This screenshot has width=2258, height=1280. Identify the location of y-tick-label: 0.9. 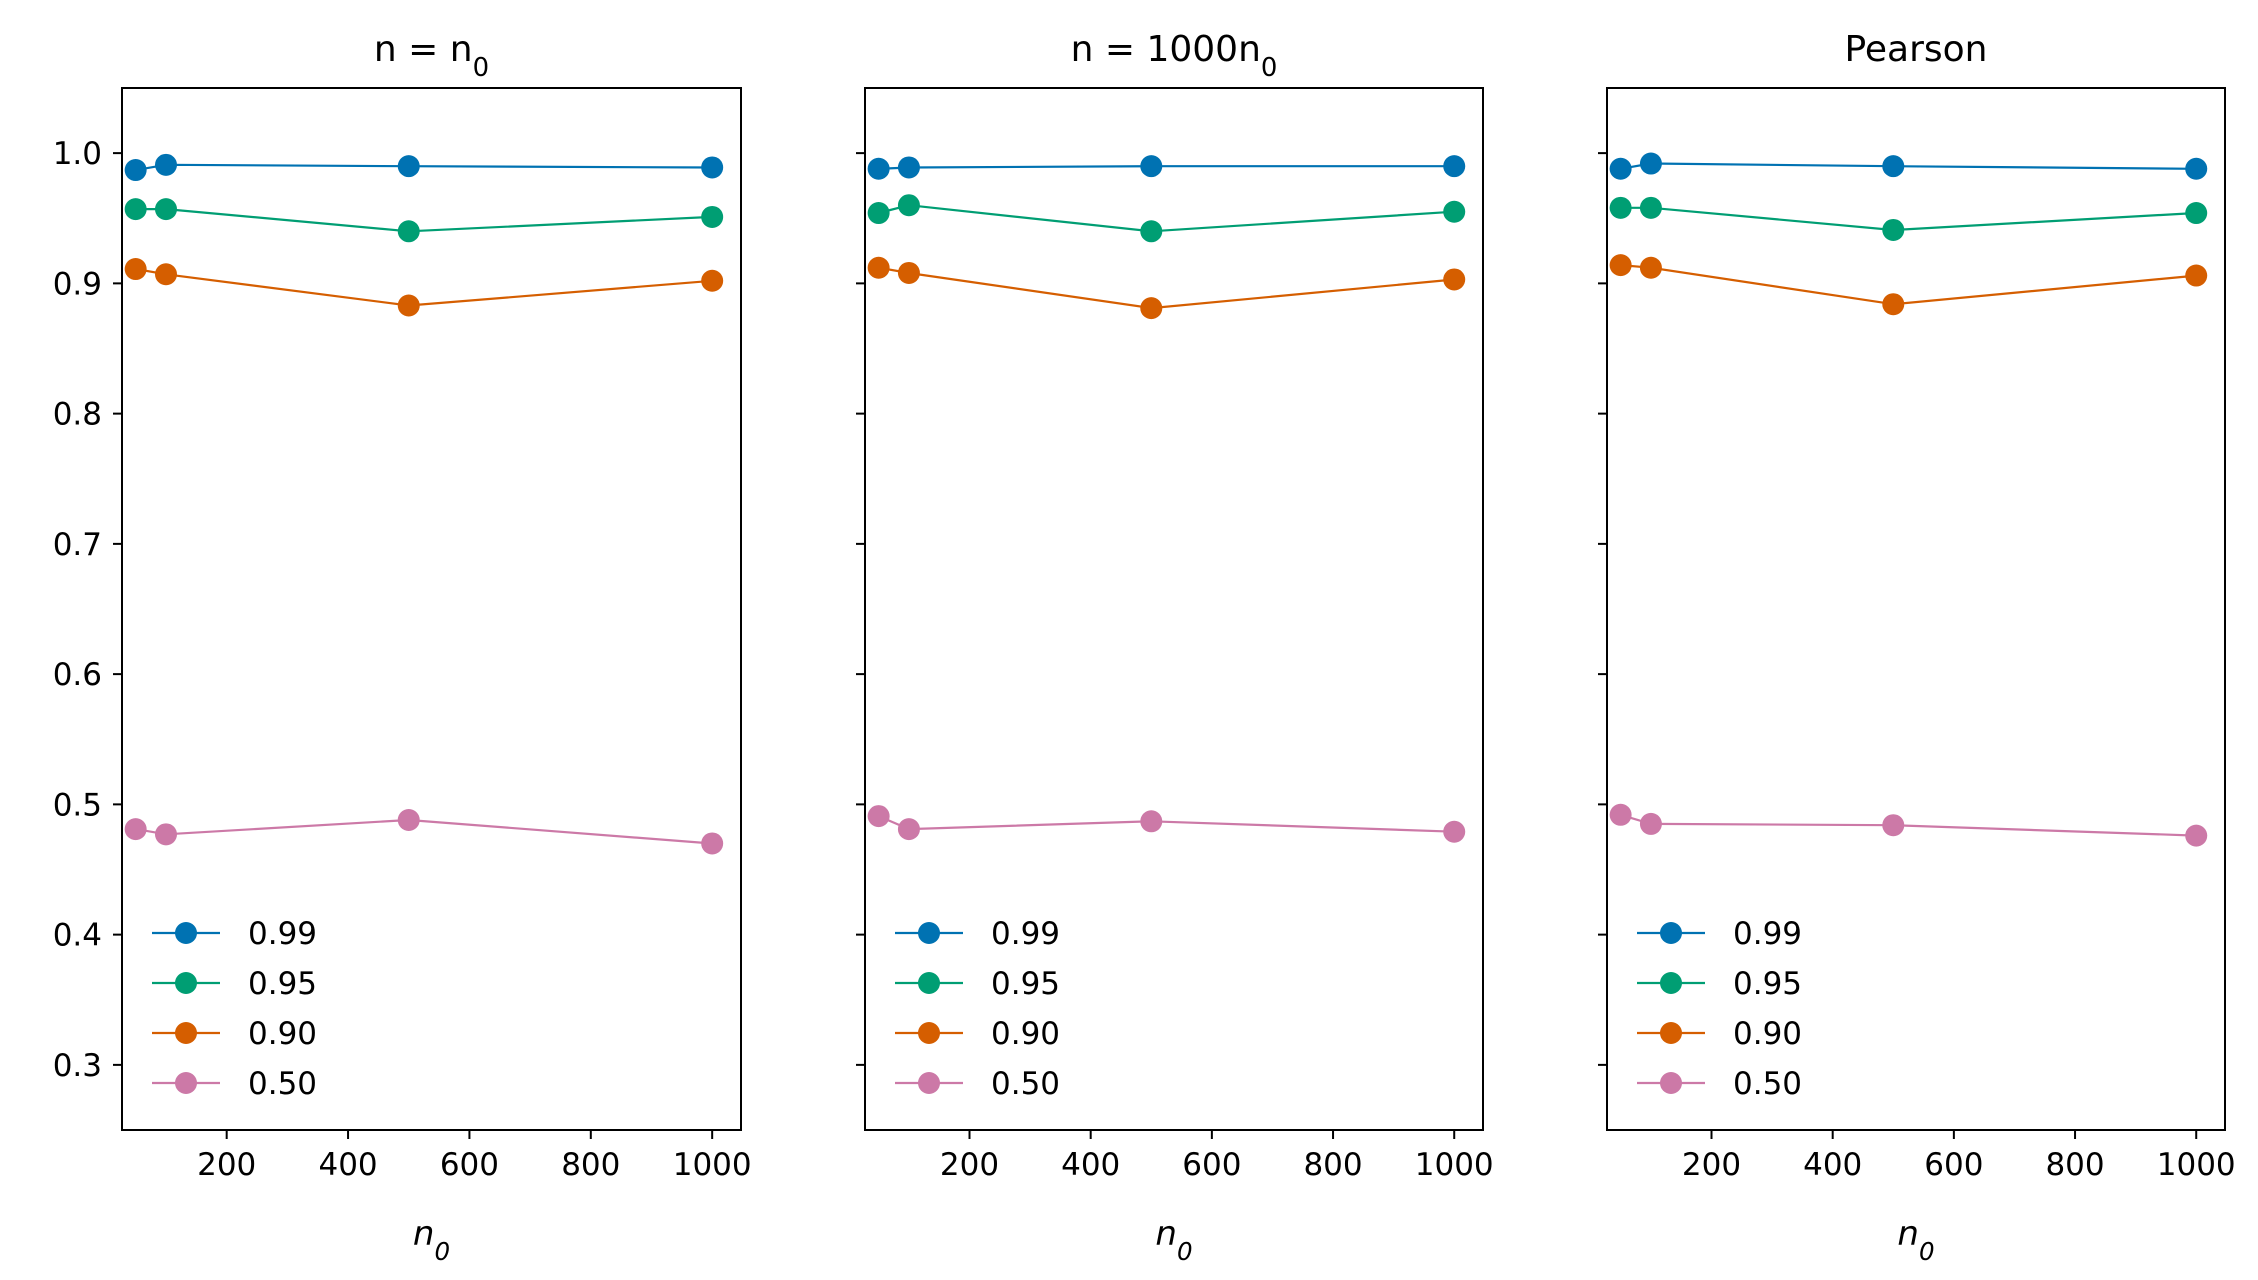
(77, 284).